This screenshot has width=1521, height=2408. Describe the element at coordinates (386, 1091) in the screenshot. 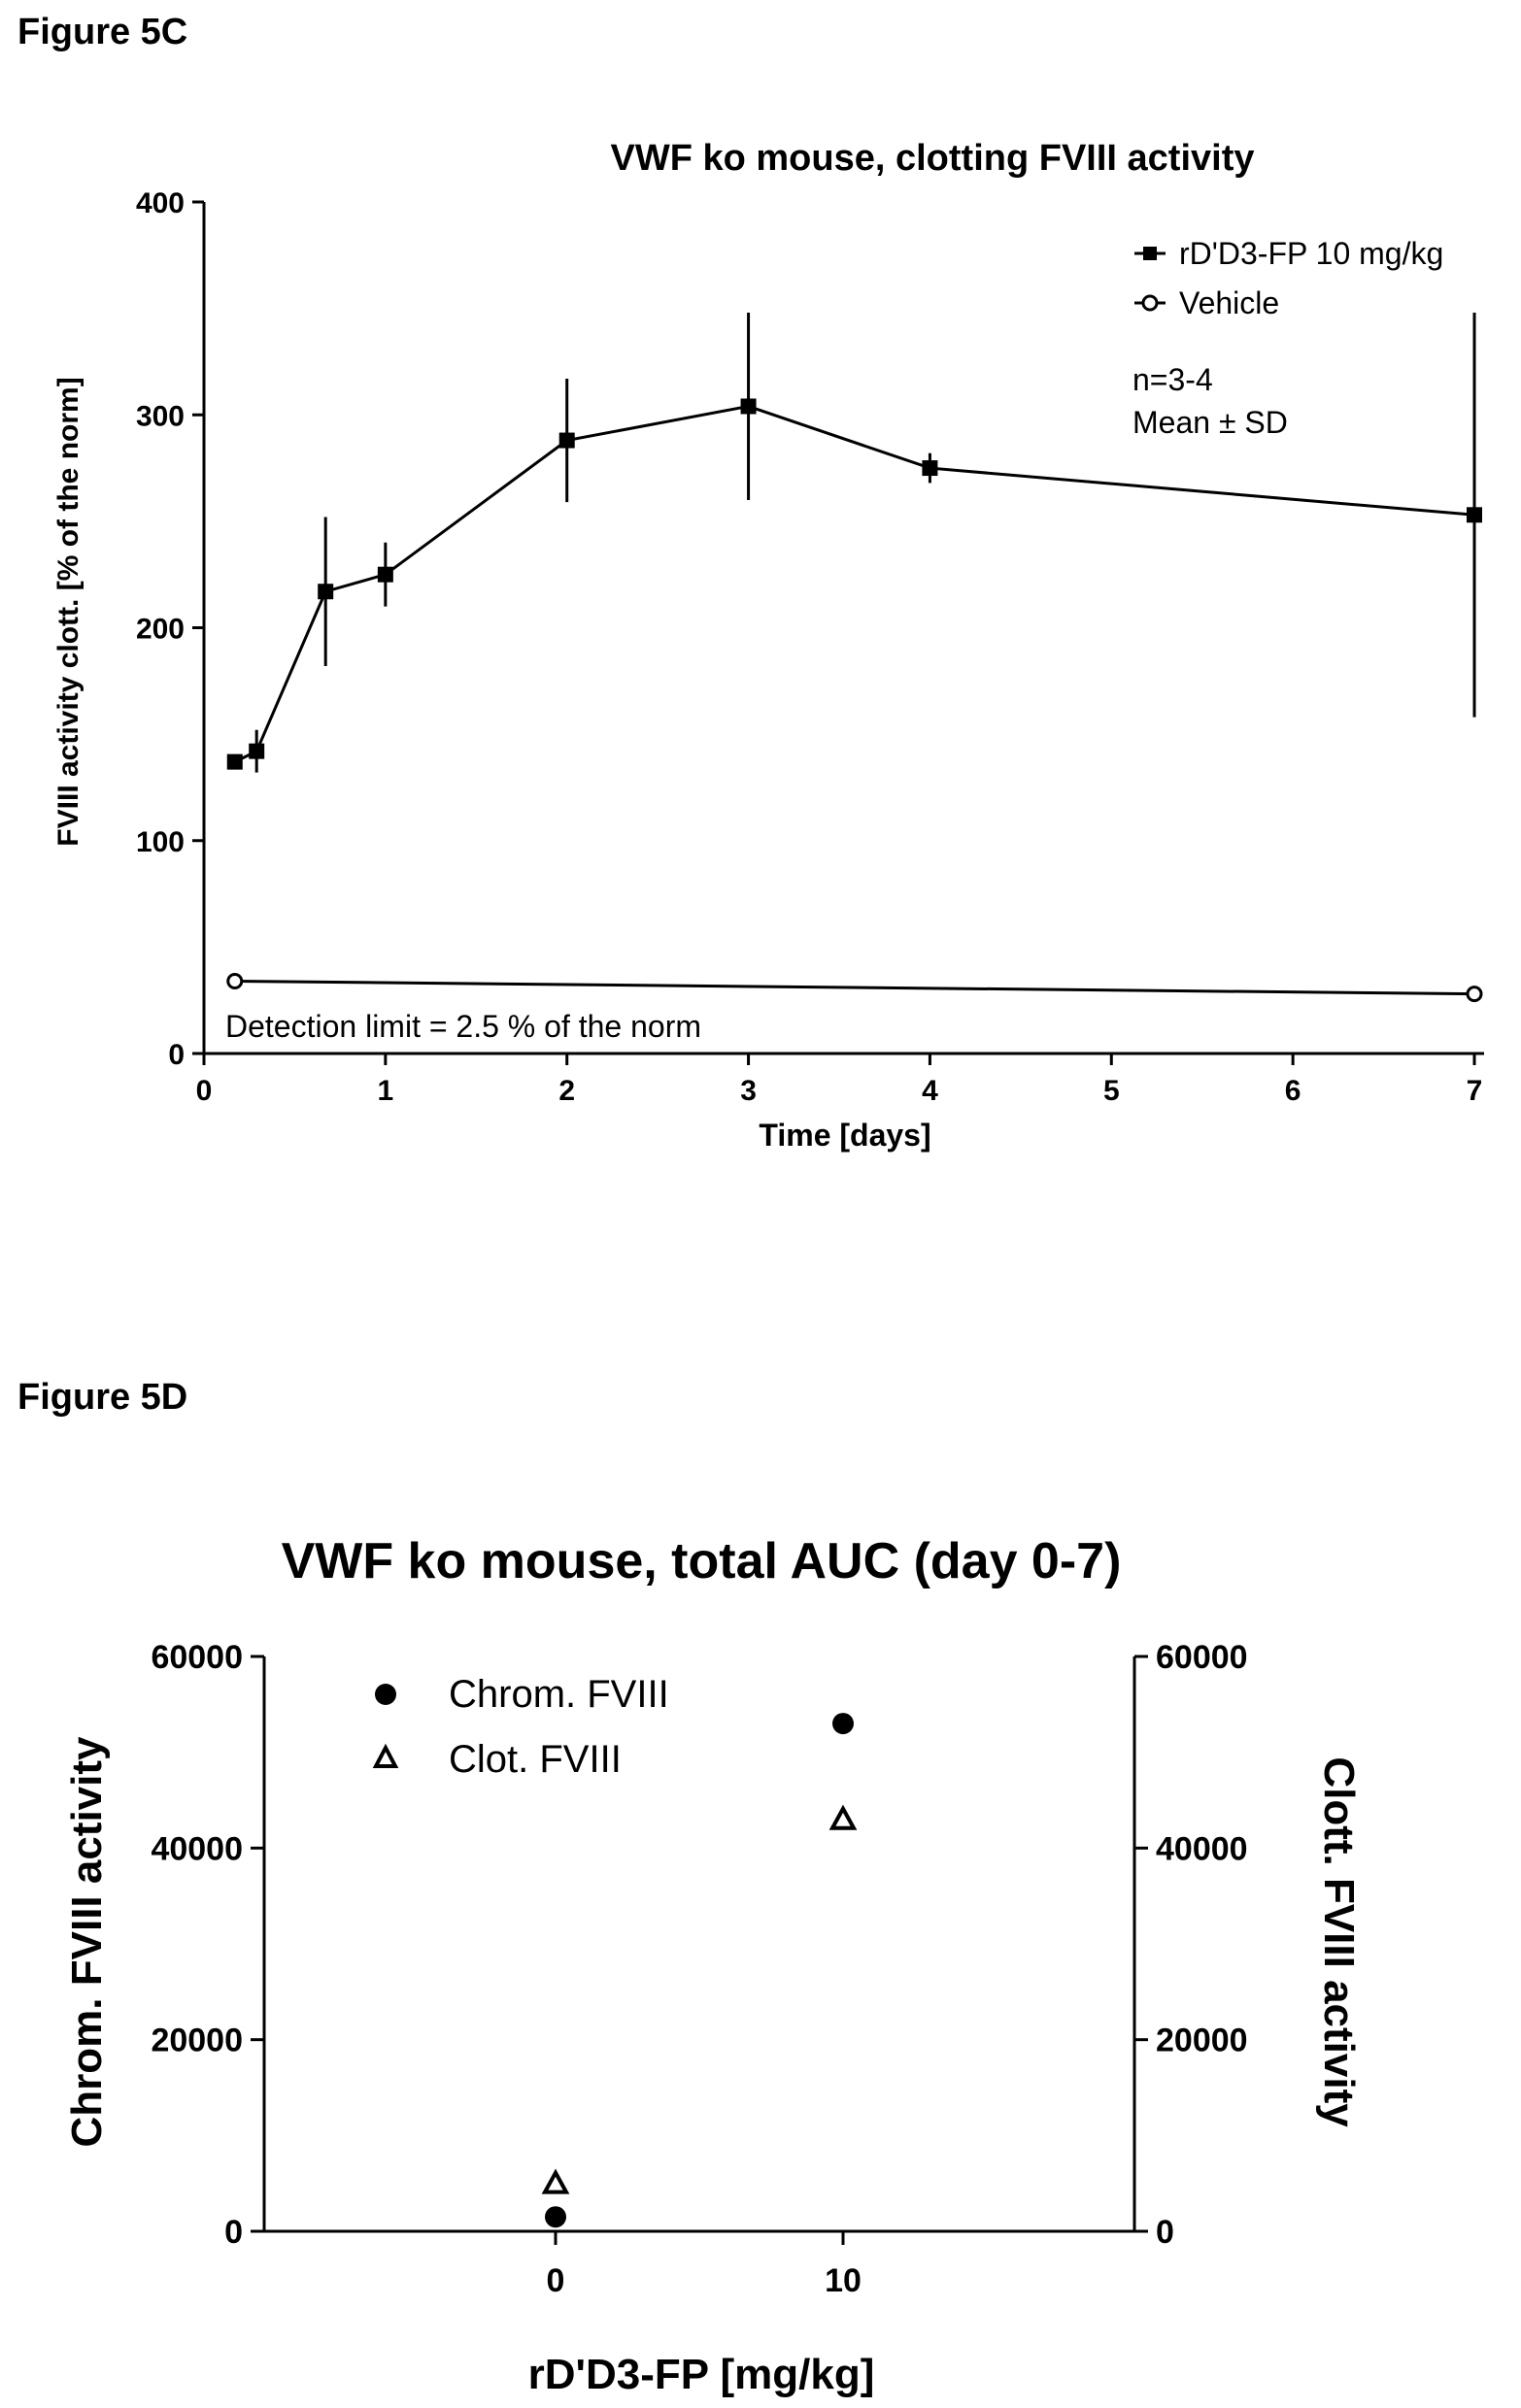

I see `x-tick-label: 1` at that location.